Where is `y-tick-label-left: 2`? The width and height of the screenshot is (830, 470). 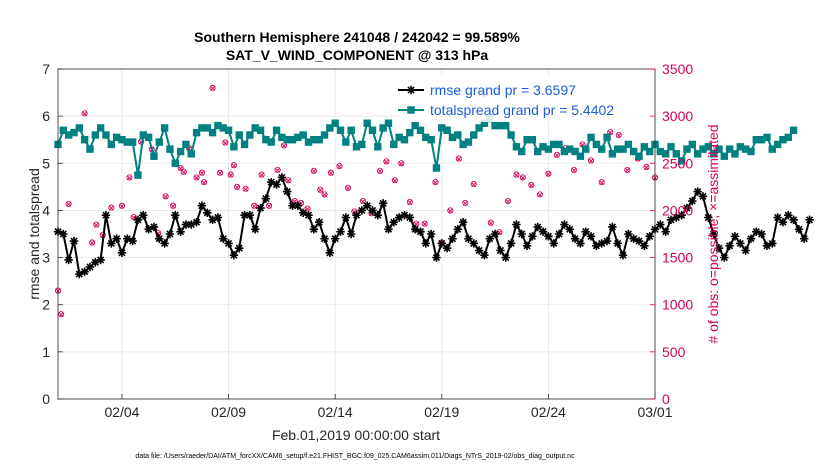
y-tick-label-left: 2 is located at coordinates (46, 305).